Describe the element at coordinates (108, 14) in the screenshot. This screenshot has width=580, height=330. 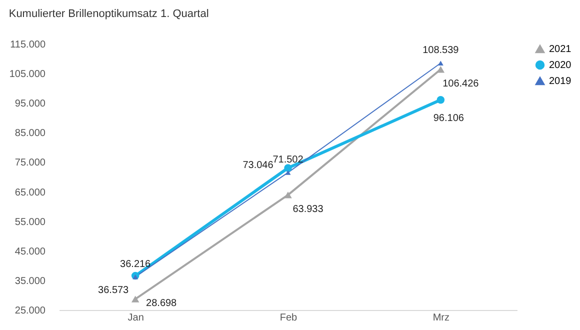
I see `chart-title: Kumulierter Brillenoptikumsatz 1. Quartal` at that location.